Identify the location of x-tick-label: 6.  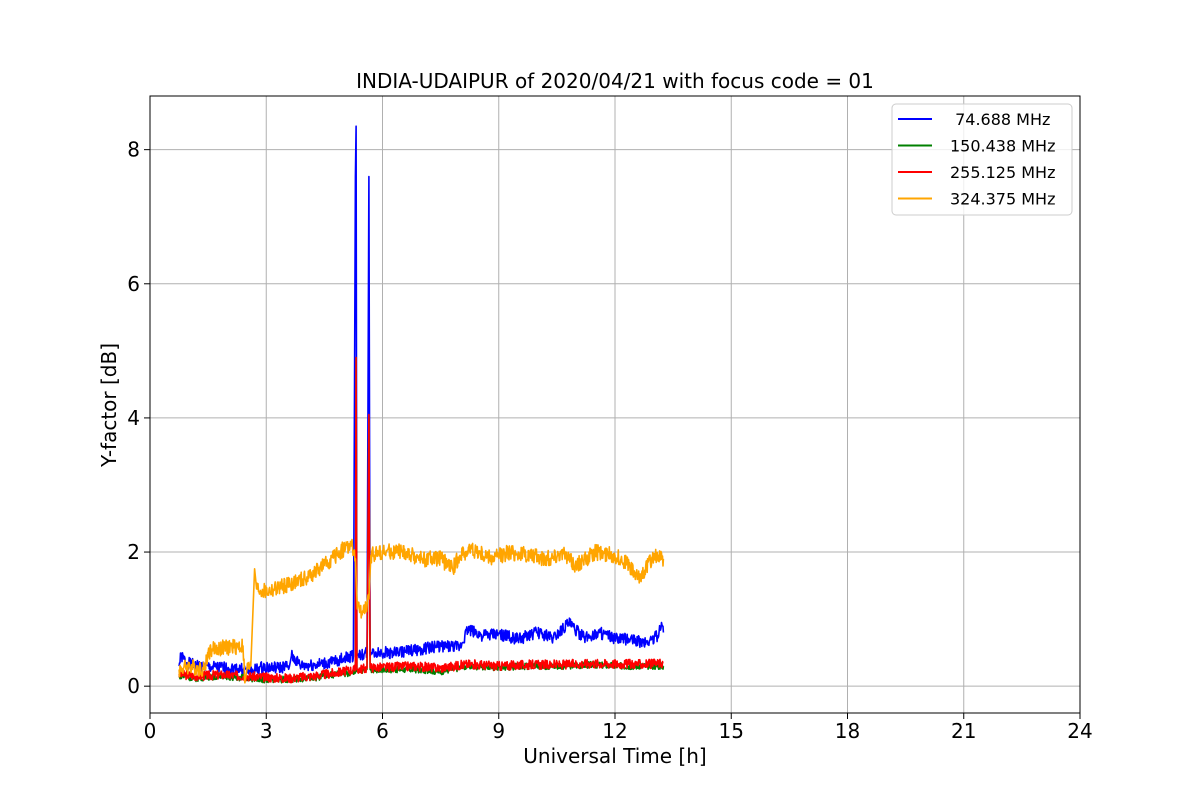
(382, 731).